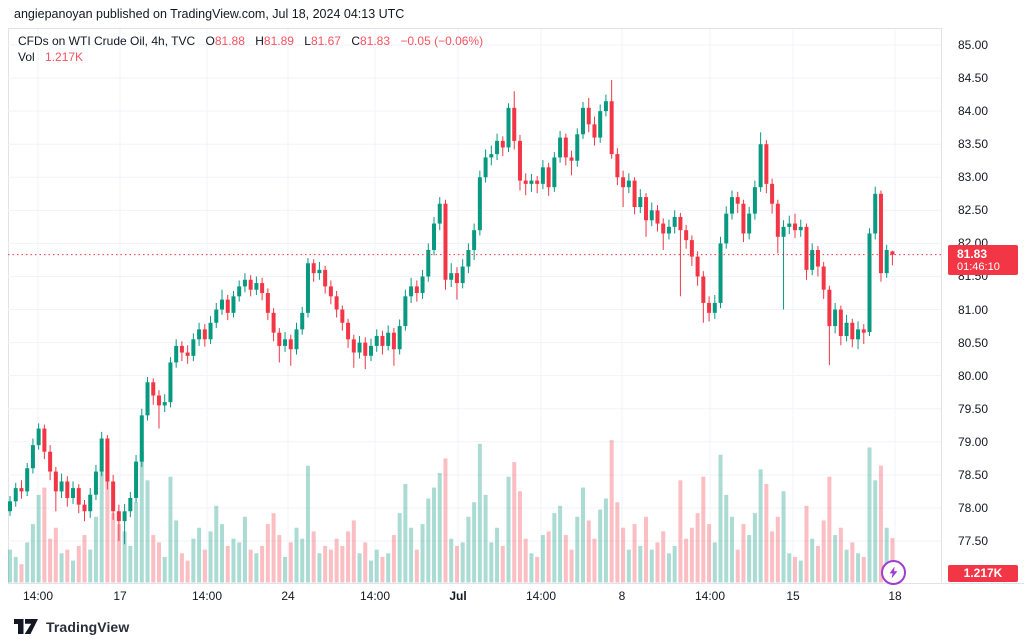  Describe the element at coordinates (88, 626) in the screenshot. I see `tradingview-logo-text: TradingView` at that location.